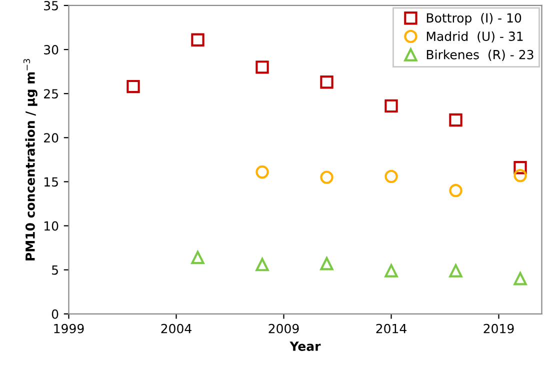 The width and height of the screenshot is (550, 365). Describe the element at coordinates (474, 36) in the screenshot. I see `legend-label: Madrid (U) - 31` at that location.